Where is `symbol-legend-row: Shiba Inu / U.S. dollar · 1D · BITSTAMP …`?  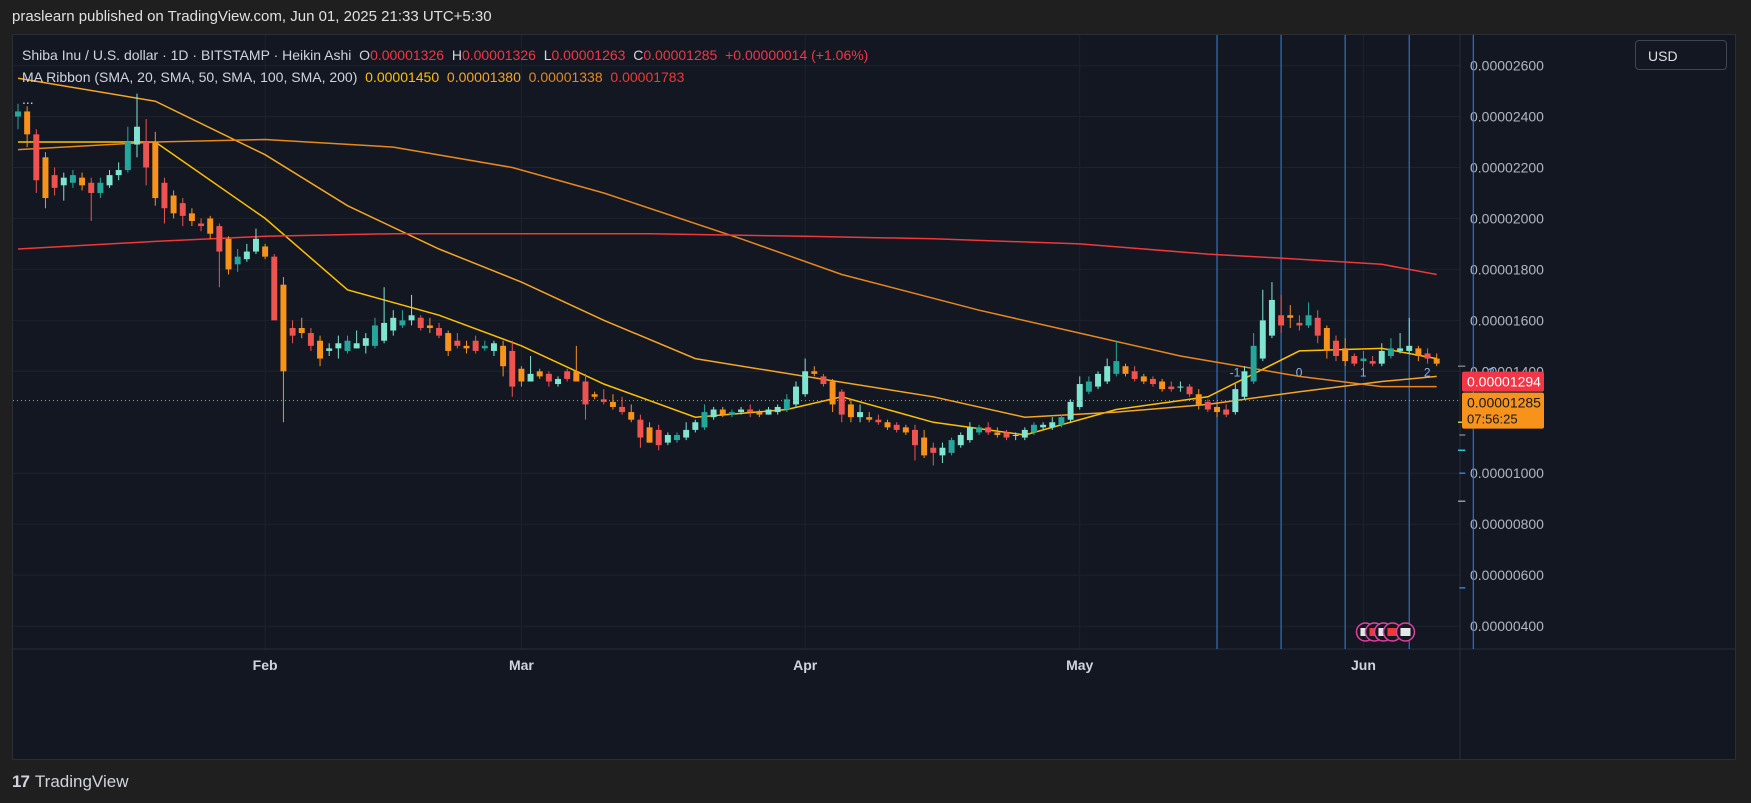 symbol-legend-row: Shiba Inu / U.S. dollar · 1D · BITSTAMP … is located at coordinates (445, 55).